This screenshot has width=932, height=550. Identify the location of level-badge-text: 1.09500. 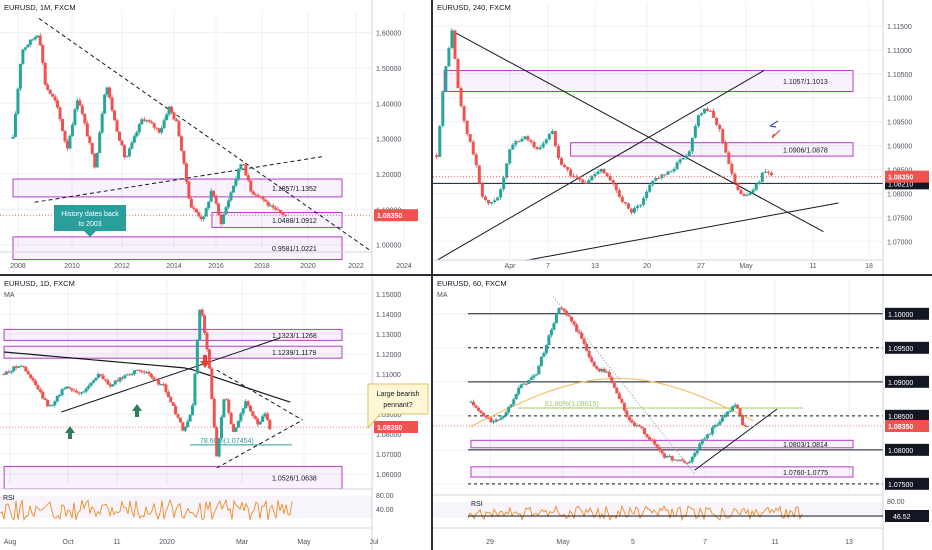
(900, 349).